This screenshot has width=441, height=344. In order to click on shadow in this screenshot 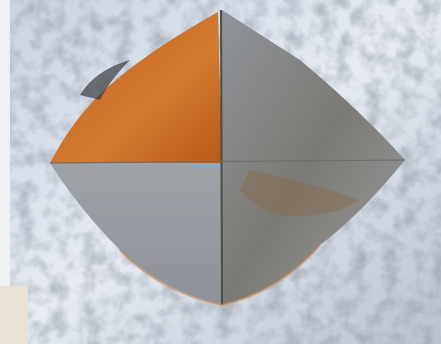, I will do `click(105, 80)`.